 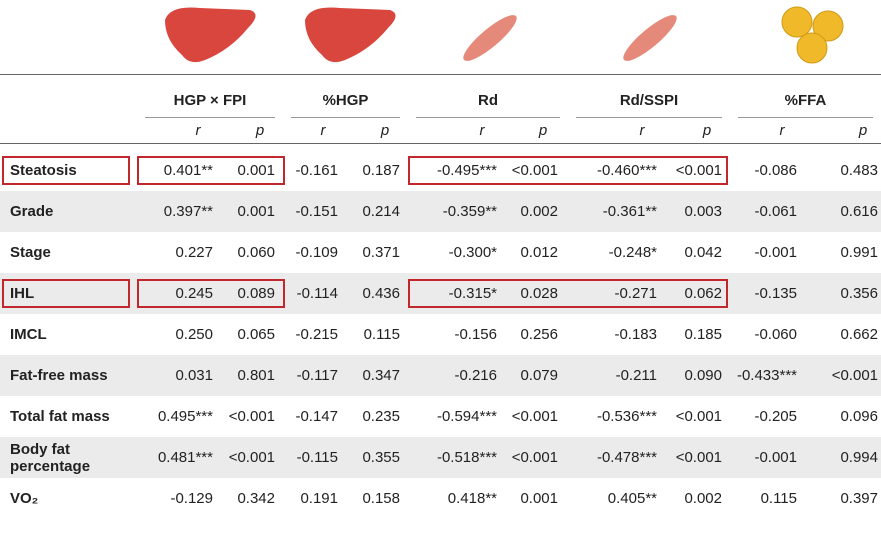 I want to click on cell: -0.161, so click(x=316, y=170).